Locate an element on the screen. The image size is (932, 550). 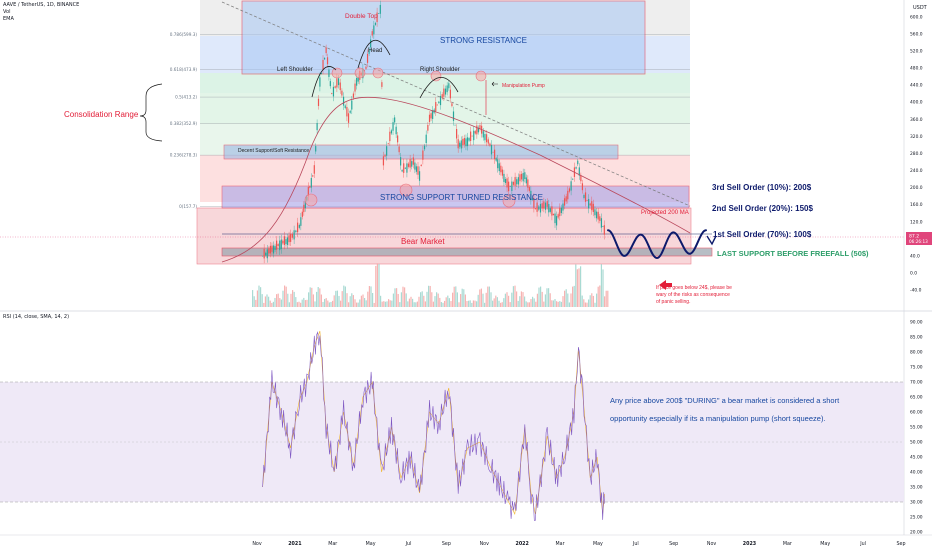
price-tick-label: 0.0 is located at coordinates (913, 274).